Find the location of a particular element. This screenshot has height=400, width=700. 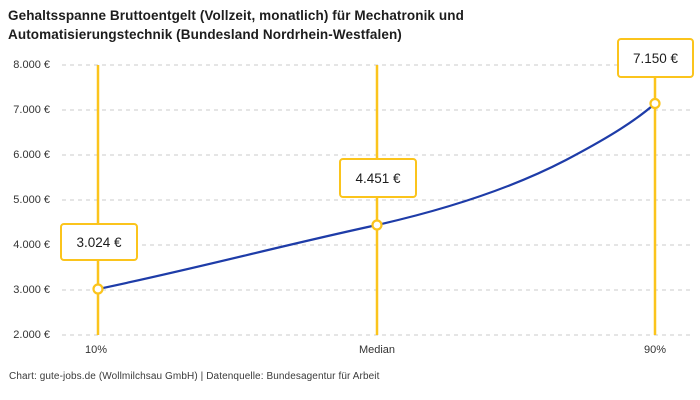

data-point-marker-median is located at coordinates (377, 225).